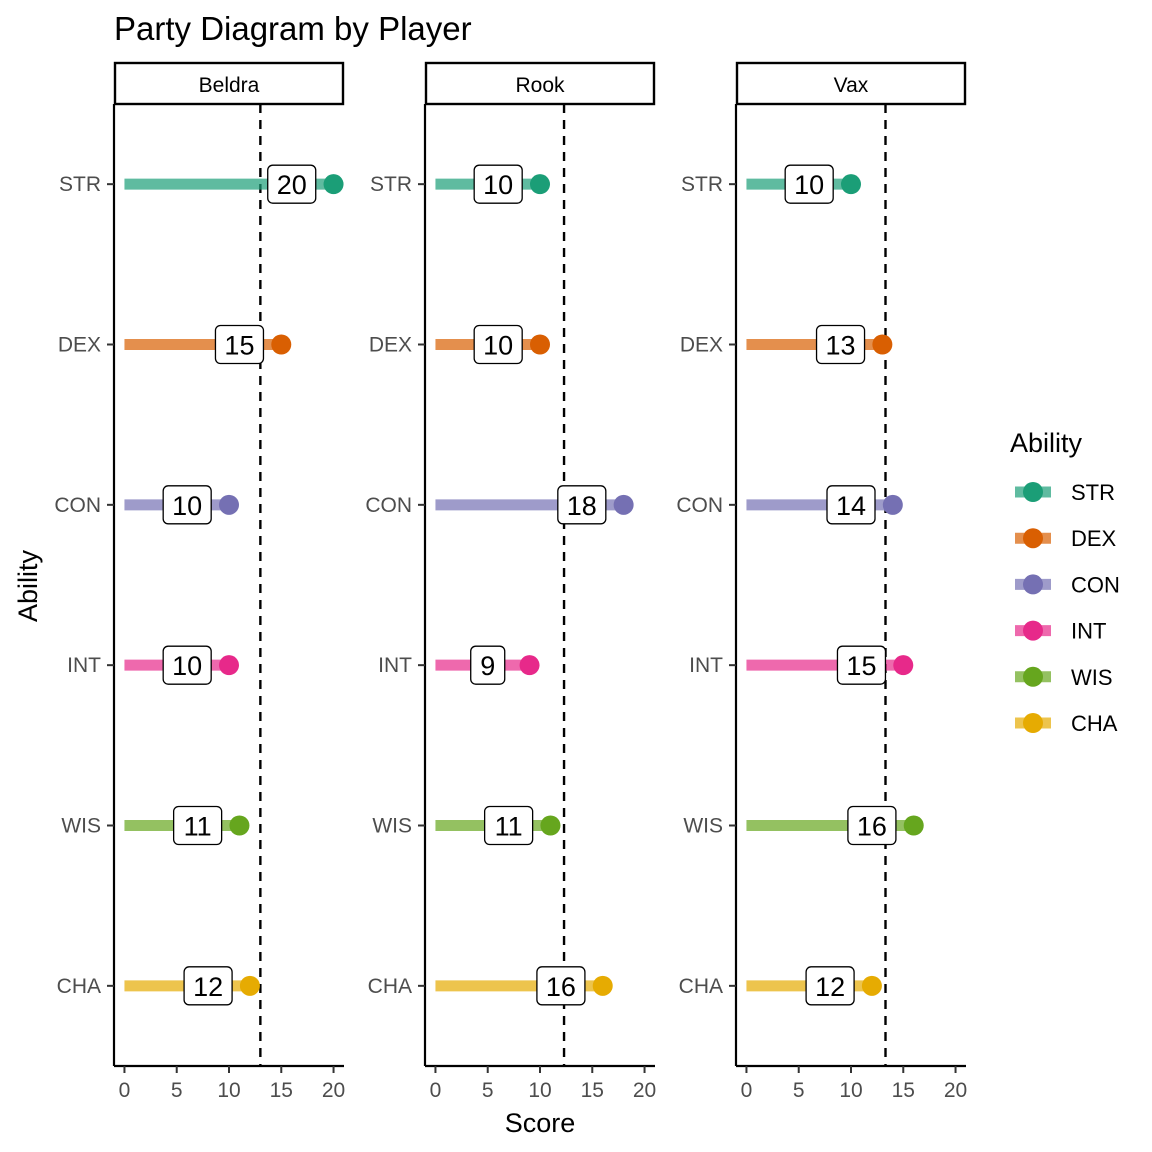 Image resolution: width=1152 pixels, height=1152 pixels. Describe the element at coordinates (1065, 582) in the screenshot. I see `legend: Ability STR DEX CON INT WIS CHA` at that location.